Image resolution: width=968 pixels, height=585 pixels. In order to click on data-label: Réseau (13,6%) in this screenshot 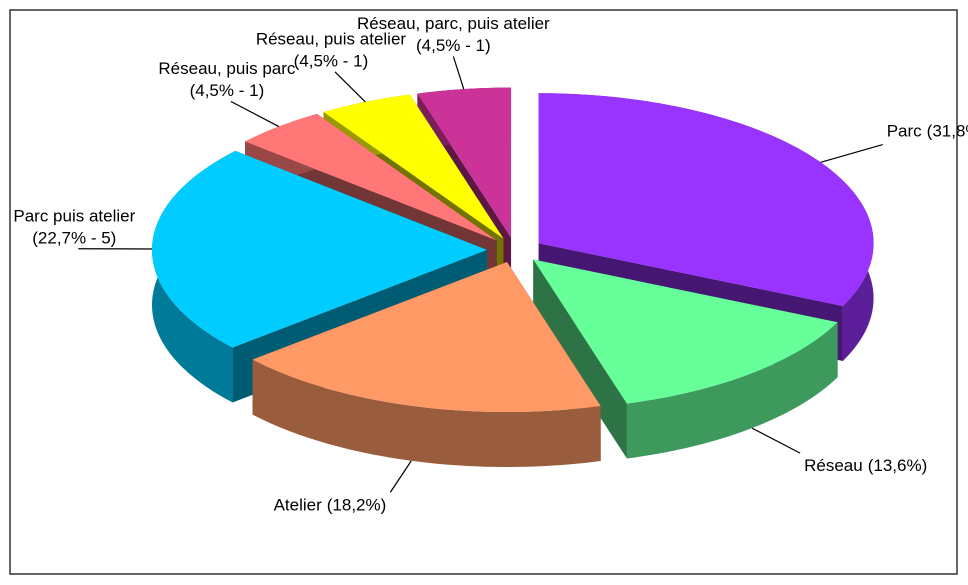, I will do `click(865, 466)`.